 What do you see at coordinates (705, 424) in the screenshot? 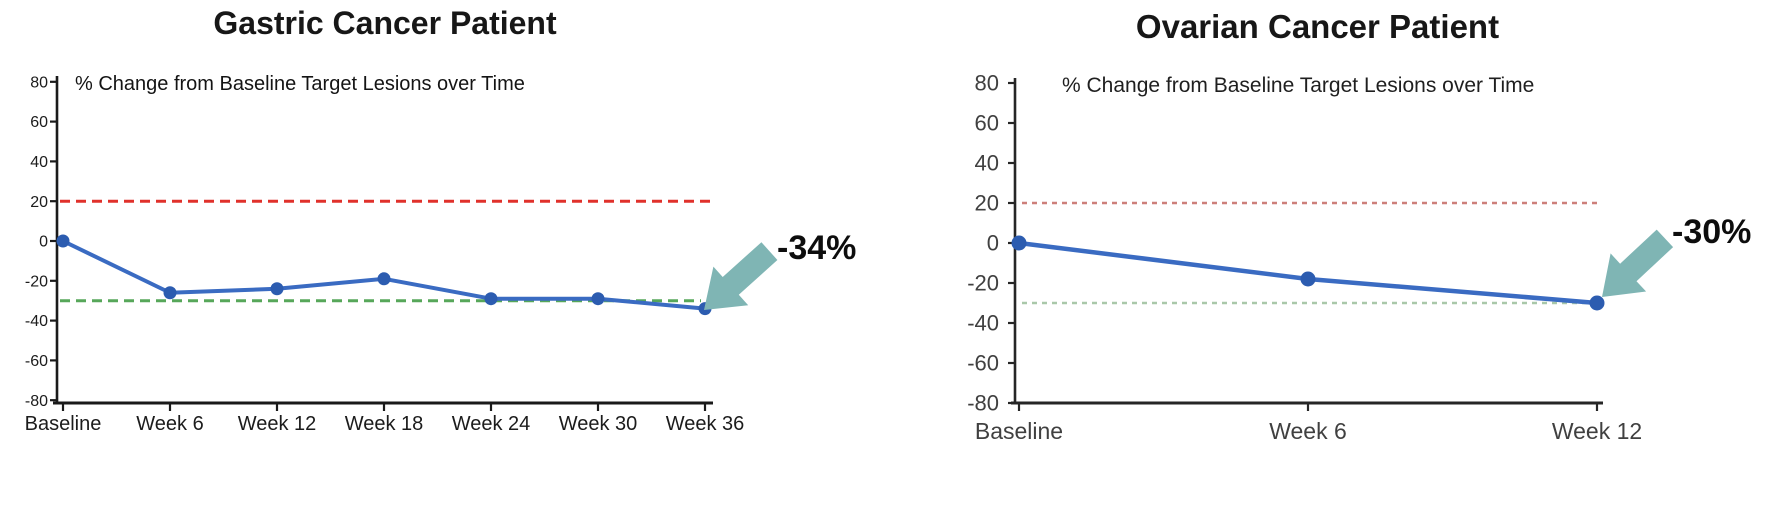
I see `x-tick-label: Week 36` at bounding box center [705, 424].